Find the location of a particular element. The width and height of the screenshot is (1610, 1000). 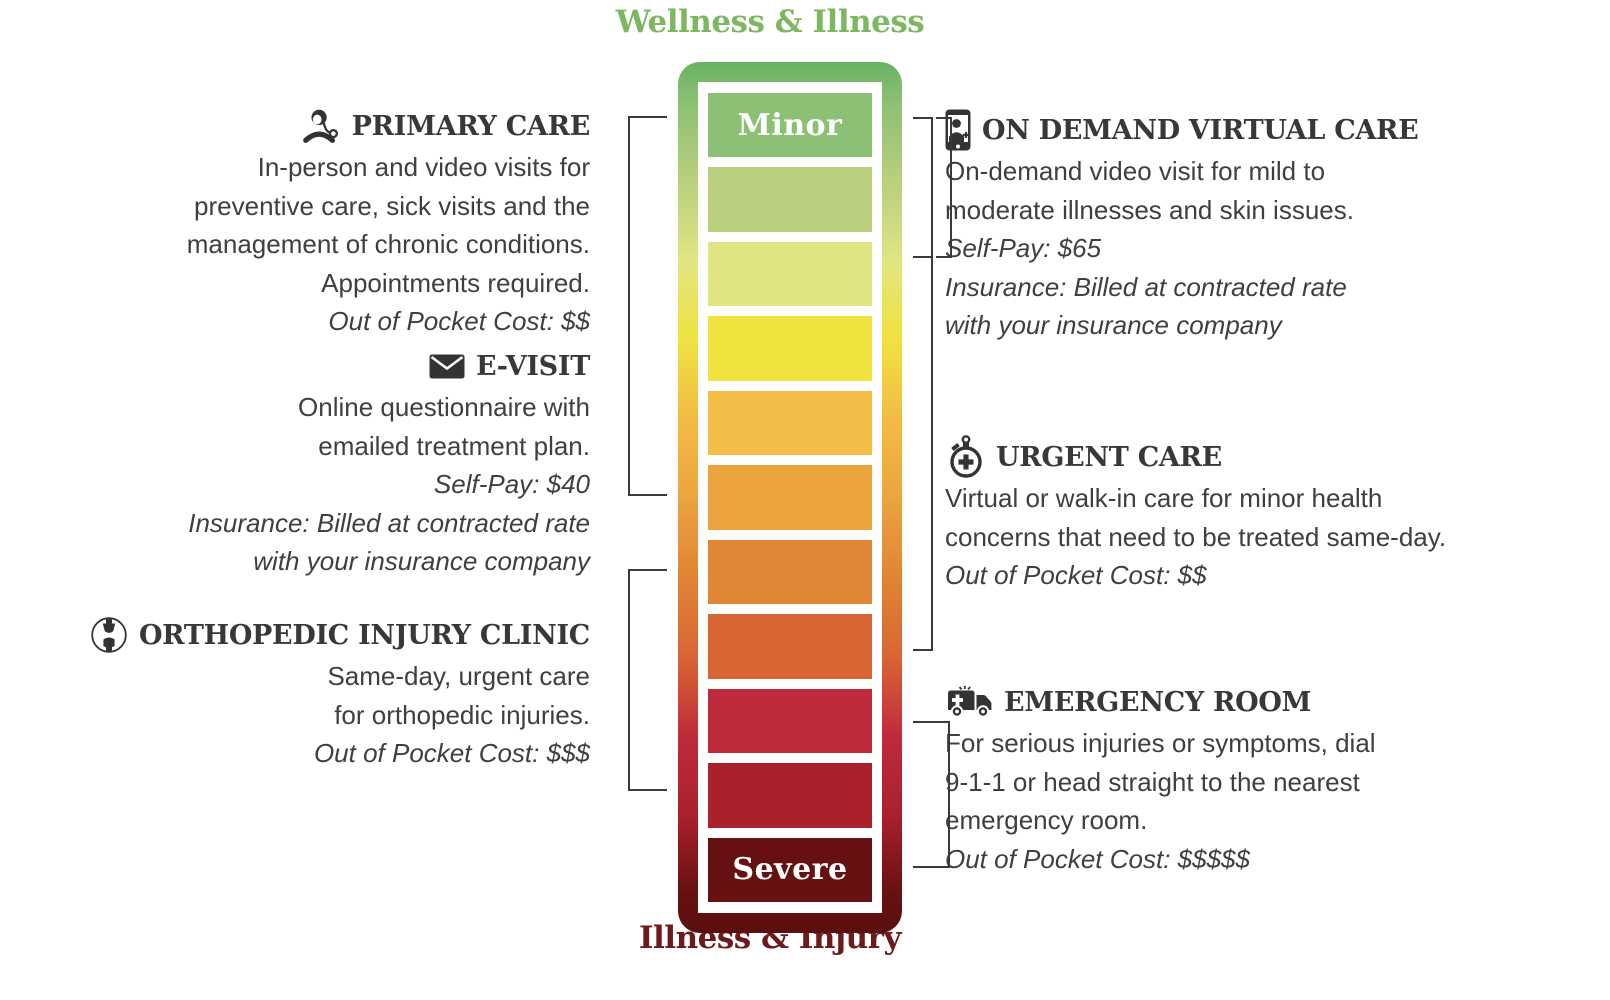

primary-care-heading: PRIMARY CARE is located at coordinates (310, 126).